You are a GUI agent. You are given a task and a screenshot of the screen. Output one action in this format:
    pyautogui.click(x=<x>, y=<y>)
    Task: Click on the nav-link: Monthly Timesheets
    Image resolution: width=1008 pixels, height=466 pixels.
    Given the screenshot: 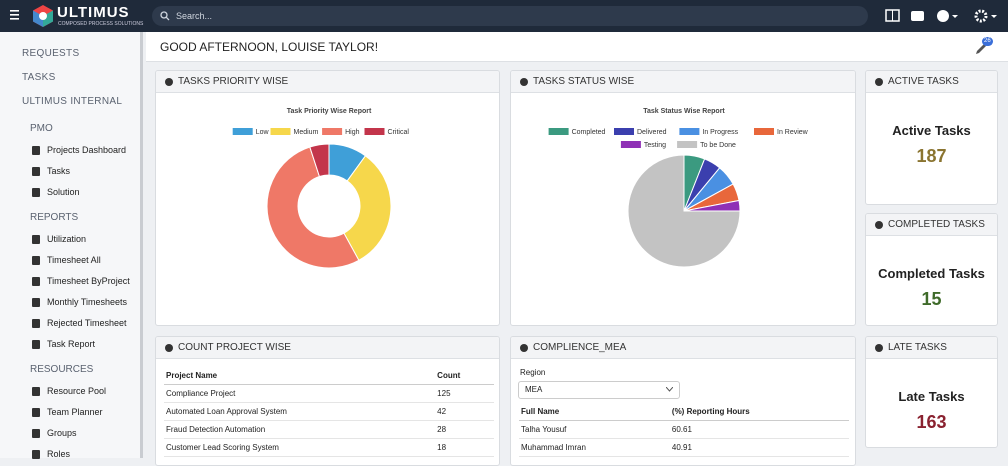 What is the action you would take?
    pyautogui.click(x=70, y=302)
    